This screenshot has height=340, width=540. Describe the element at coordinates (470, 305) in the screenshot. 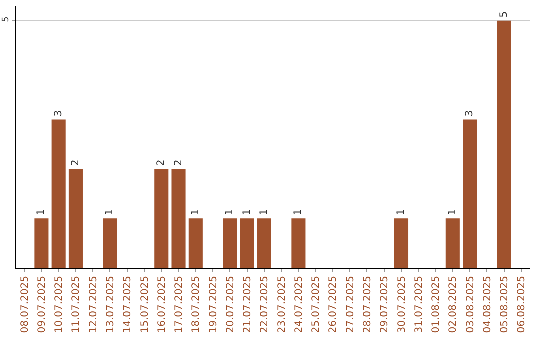

I see `x-tick-label: 03.08.2025` at that location.